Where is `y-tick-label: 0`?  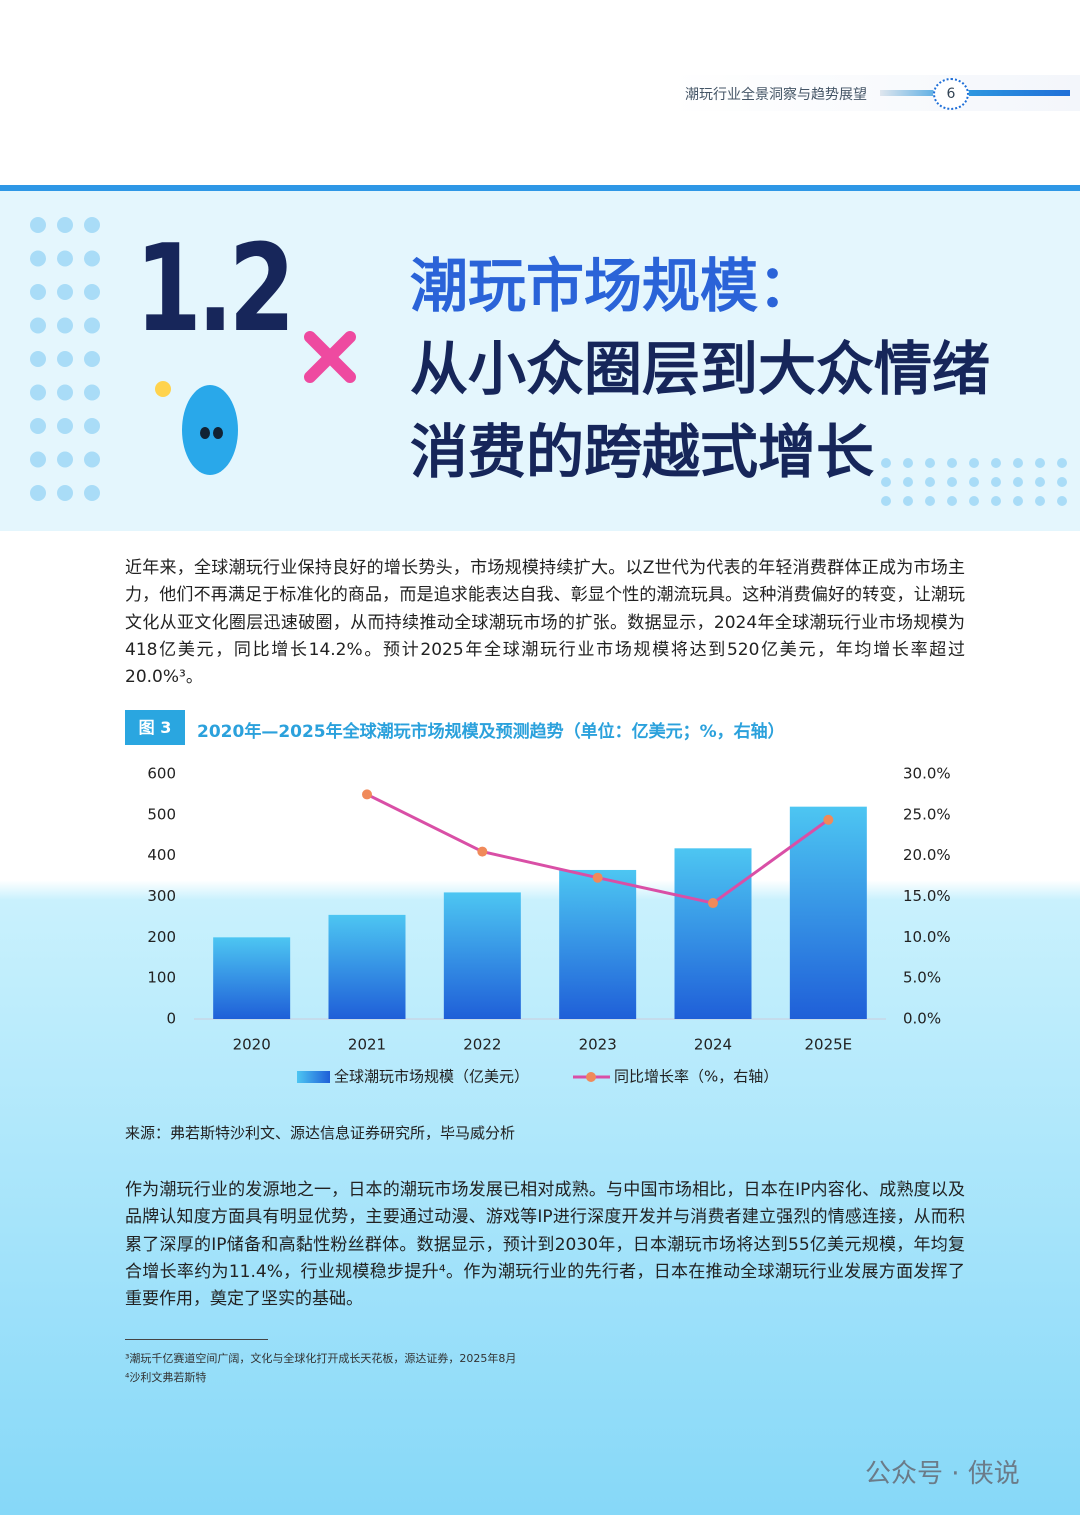
y-tick-label: 0 is located at coordinates (171, 1019).